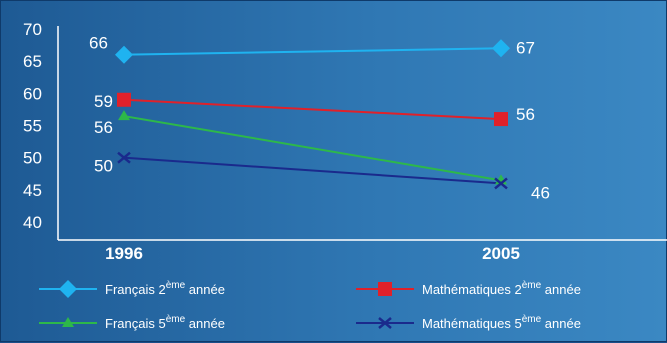 Image resolution: width=667 pixels, height=343 pixels. What do you see at coordinates (32, 190) in the screenshot?
I see `y-tick-label-45: 45` at bounding box center [32, 190].